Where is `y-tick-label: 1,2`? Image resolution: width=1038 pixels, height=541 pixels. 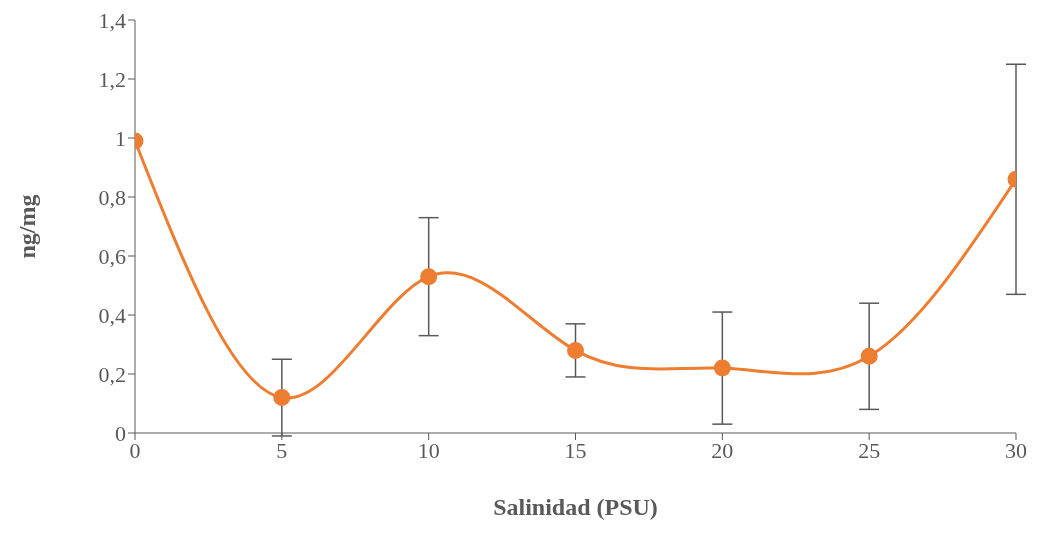
y-tick-label: 1,2 is located at coordinates (112, 79).